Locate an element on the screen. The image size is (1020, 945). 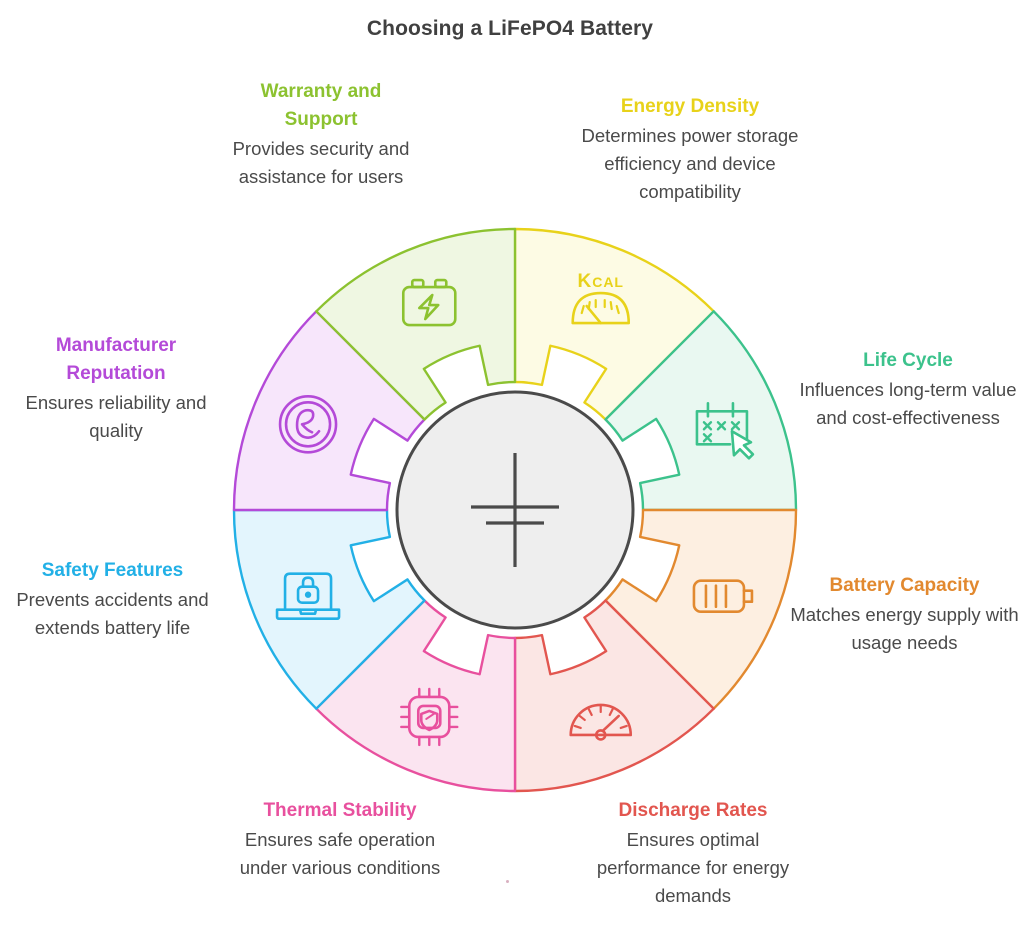
callout-title: Energy Density is located at coordinates (690, 106).